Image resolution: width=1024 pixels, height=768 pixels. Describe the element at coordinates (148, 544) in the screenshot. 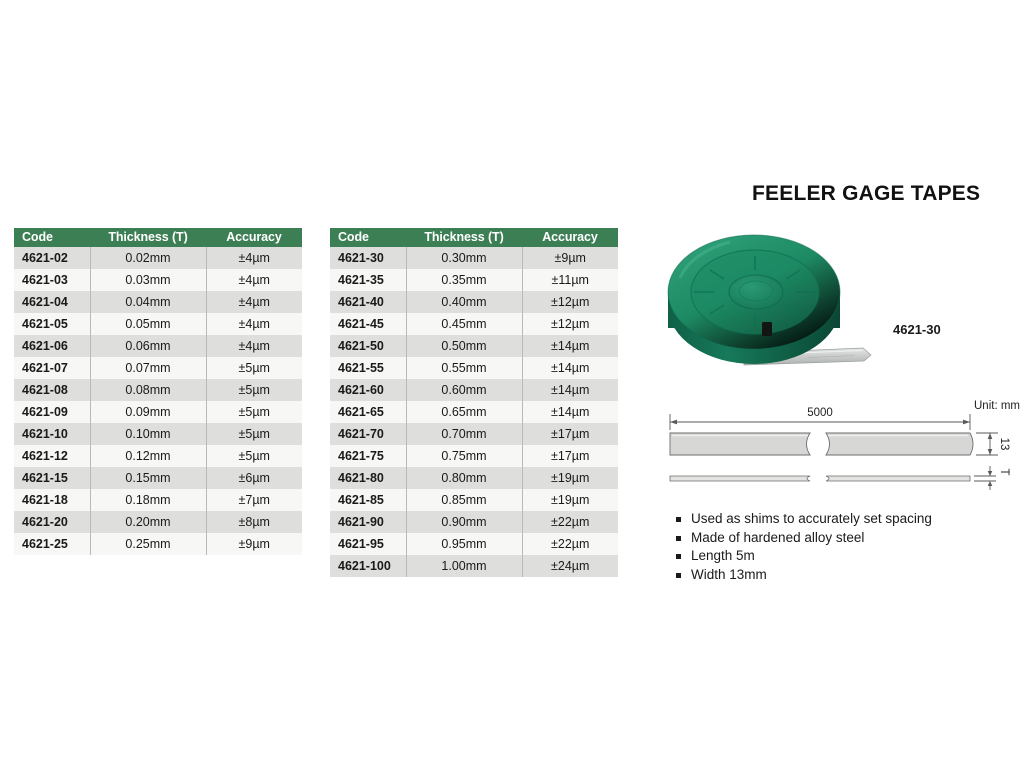

I see `cell-thickness: 0.25mm` at that location.